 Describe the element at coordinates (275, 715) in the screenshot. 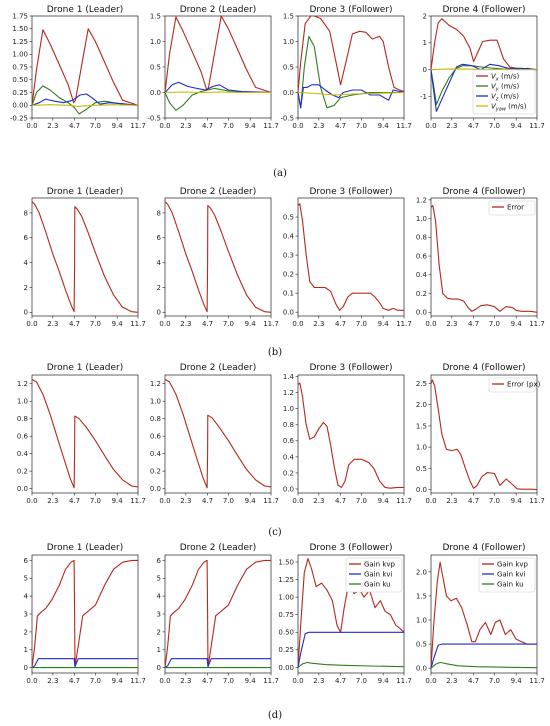

I see `row-label-d: (d)` at that location.